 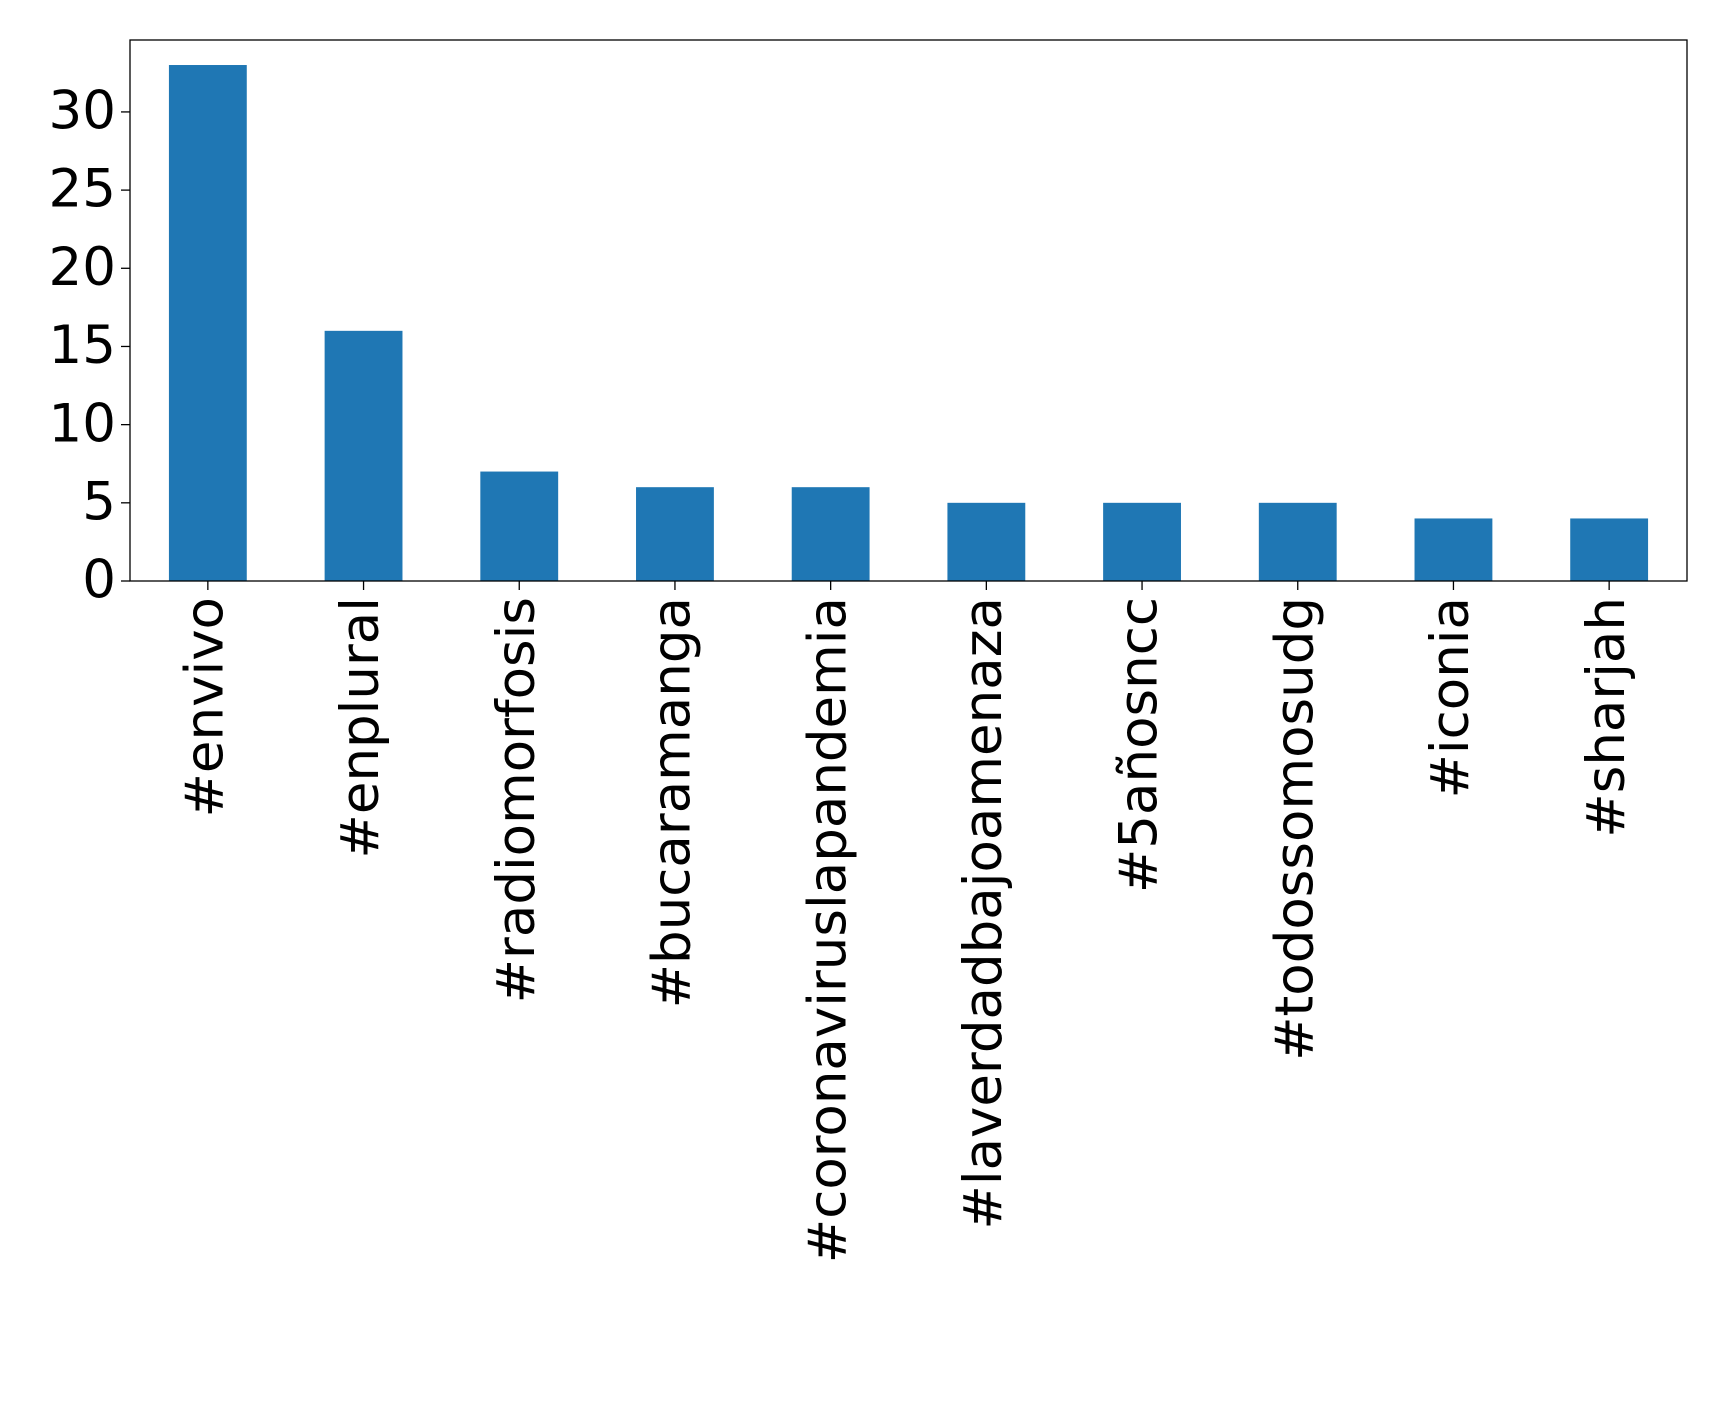 What do you see at coordinates (672, 802) in the screenshot?
I see `x-tick-label: #bucaramanga` at bounding box center [672, 802].